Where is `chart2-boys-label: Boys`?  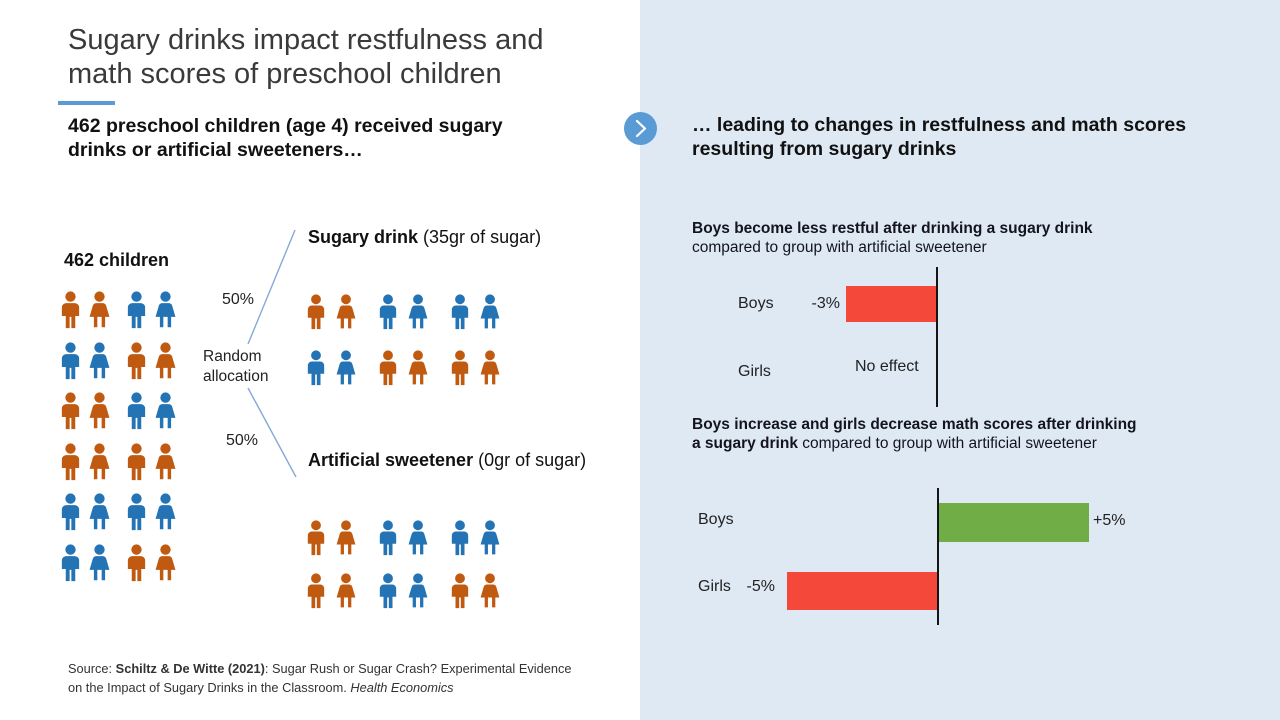
chart2-boys-label: Boys is located at coordinates (716, 519).